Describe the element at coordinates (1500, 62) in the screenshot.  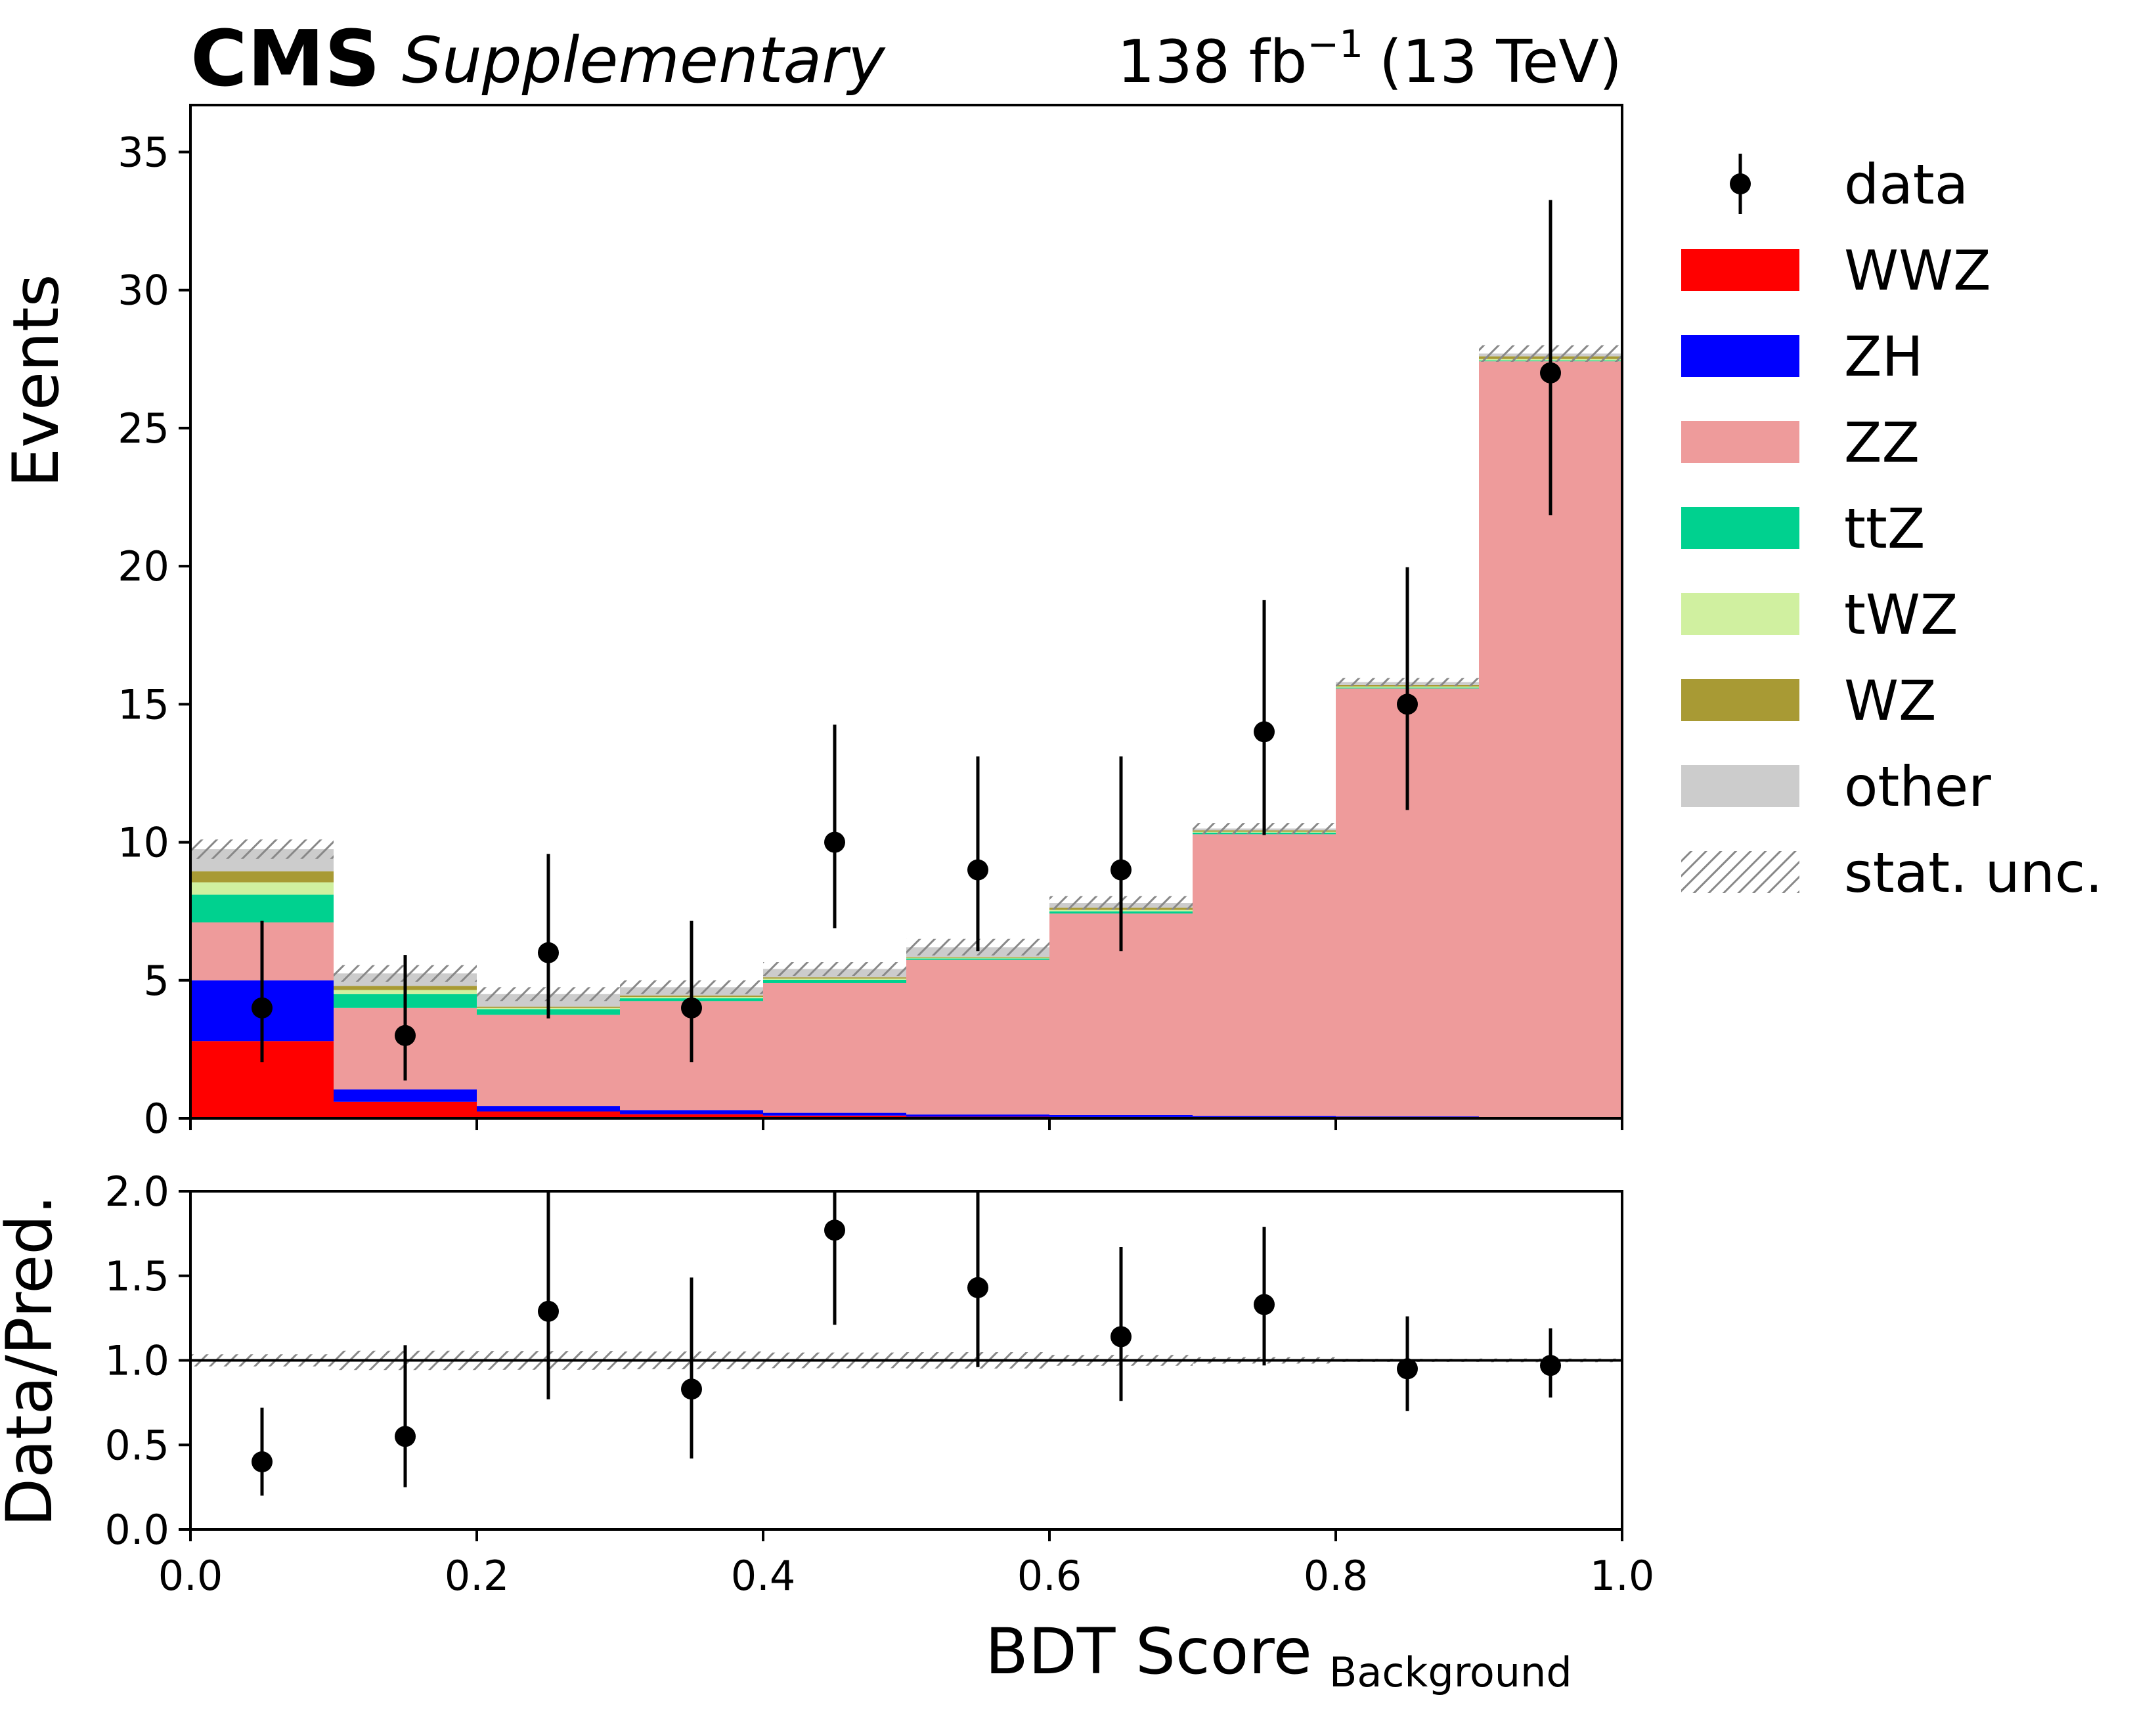
I see `lumi-suffix: (13 TeV)` at that location.